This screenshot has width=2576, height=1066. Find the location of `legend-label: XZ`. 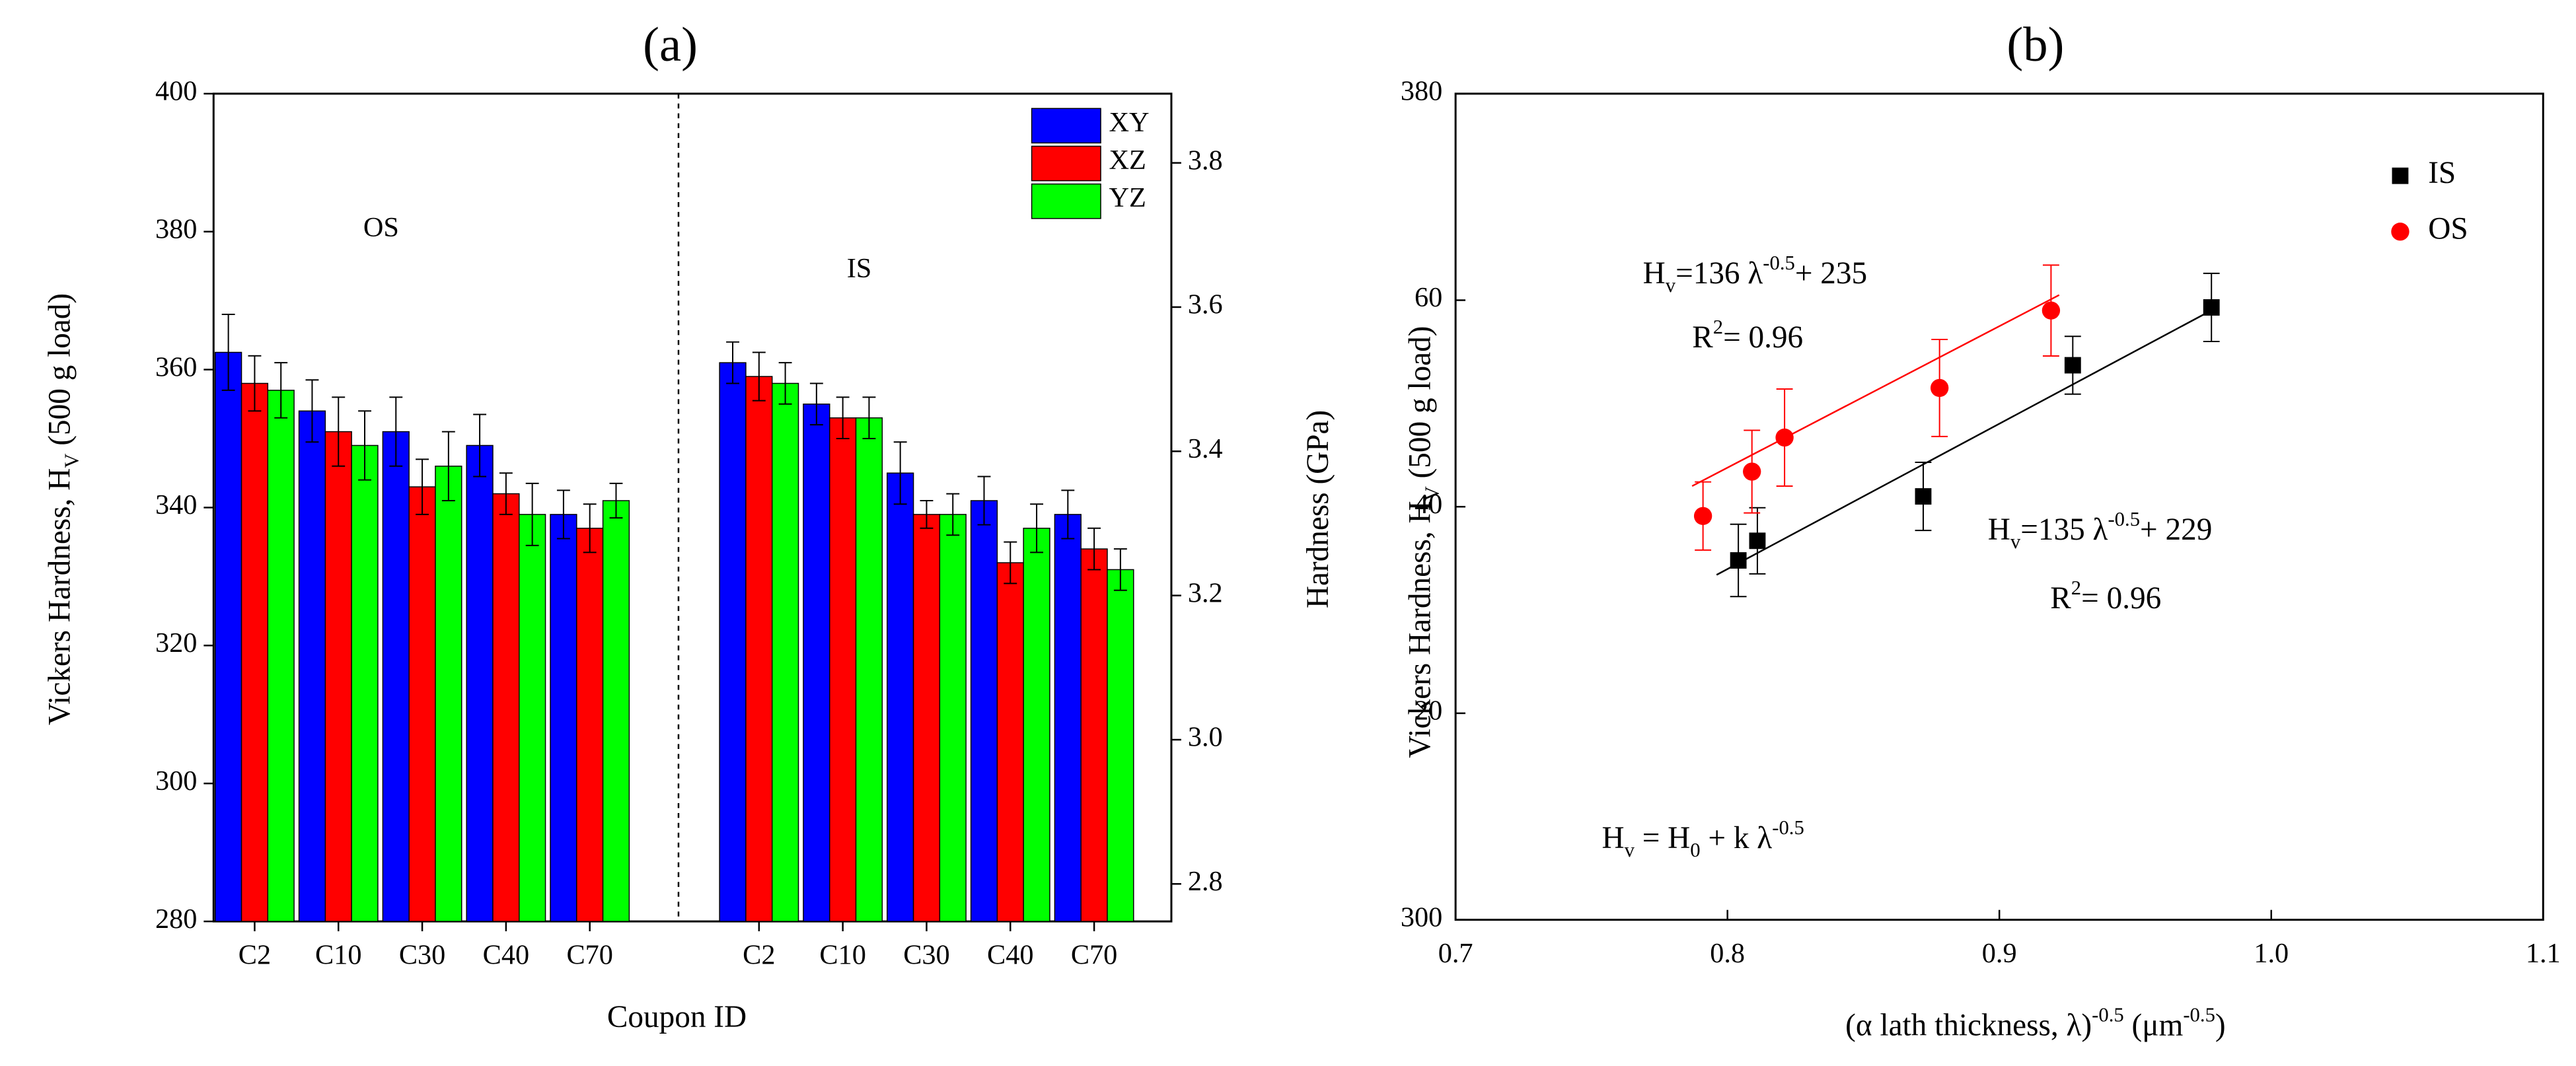

legend-label: XZ is located at coordinates (1127, 160).